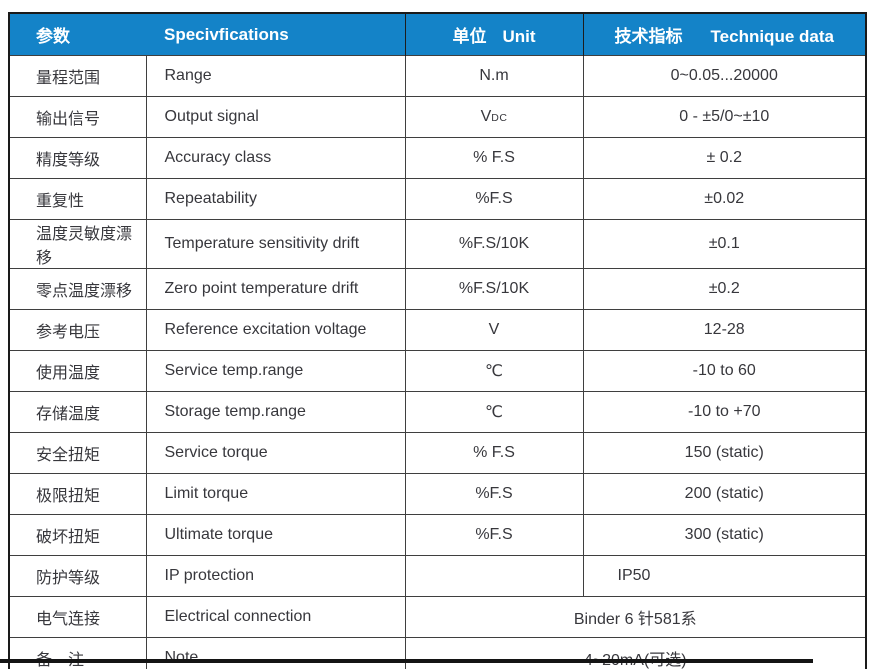 The width and height of the screenshot is (872, 669). I want to click on spec-cell: Limit torque, so click(275, 494).